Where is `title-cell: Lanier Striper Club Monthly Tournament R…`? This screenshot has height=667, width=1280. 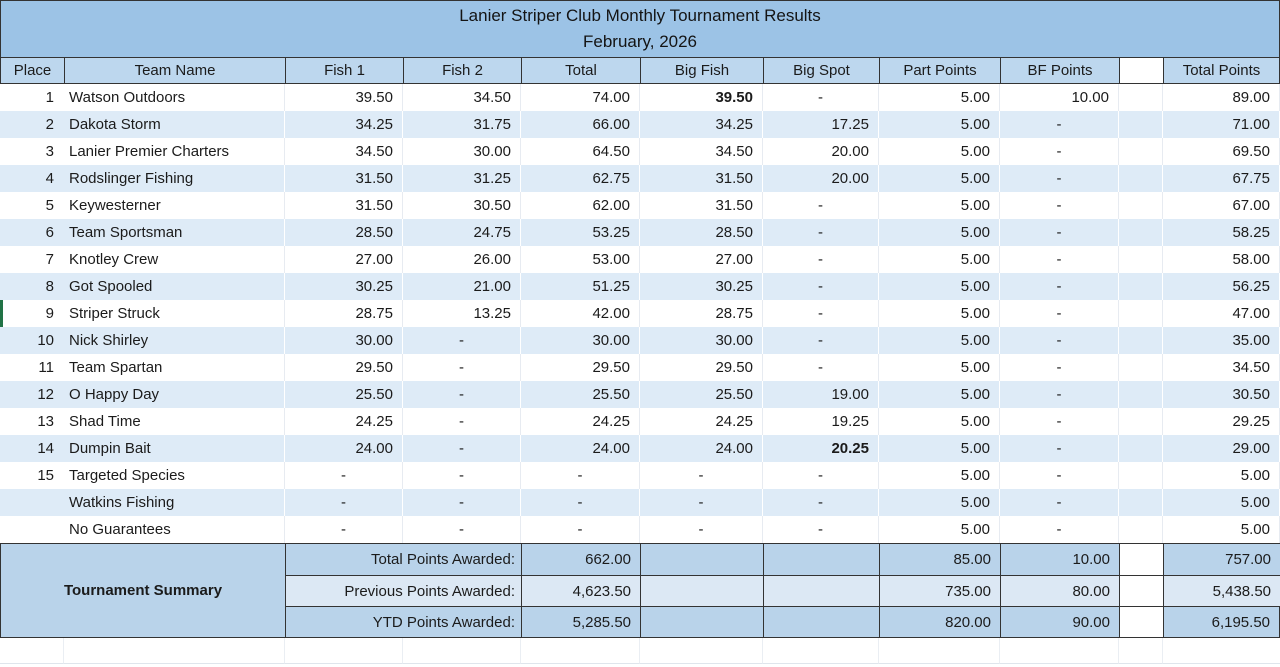
title-cell: Lanier Striper Club Monthly Tournament R… is located at coordinates (640, 28).